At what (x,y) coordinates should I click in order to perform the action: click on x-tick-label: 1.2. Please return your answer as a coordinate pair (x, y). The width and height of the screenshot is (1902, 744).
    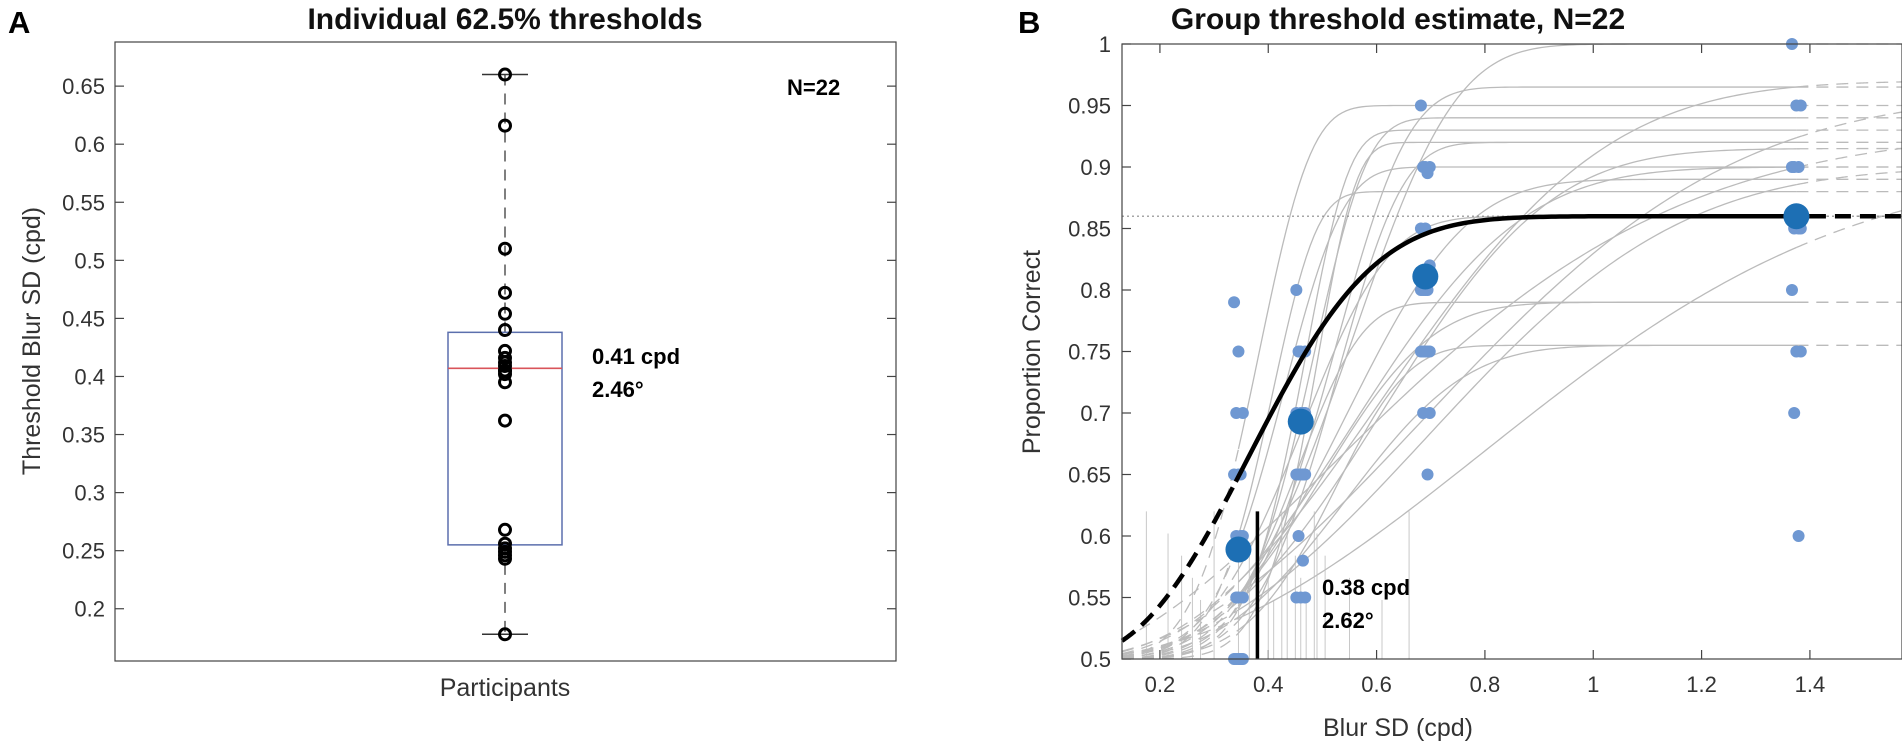
    Looking at the image, I should click on (1701, 684).